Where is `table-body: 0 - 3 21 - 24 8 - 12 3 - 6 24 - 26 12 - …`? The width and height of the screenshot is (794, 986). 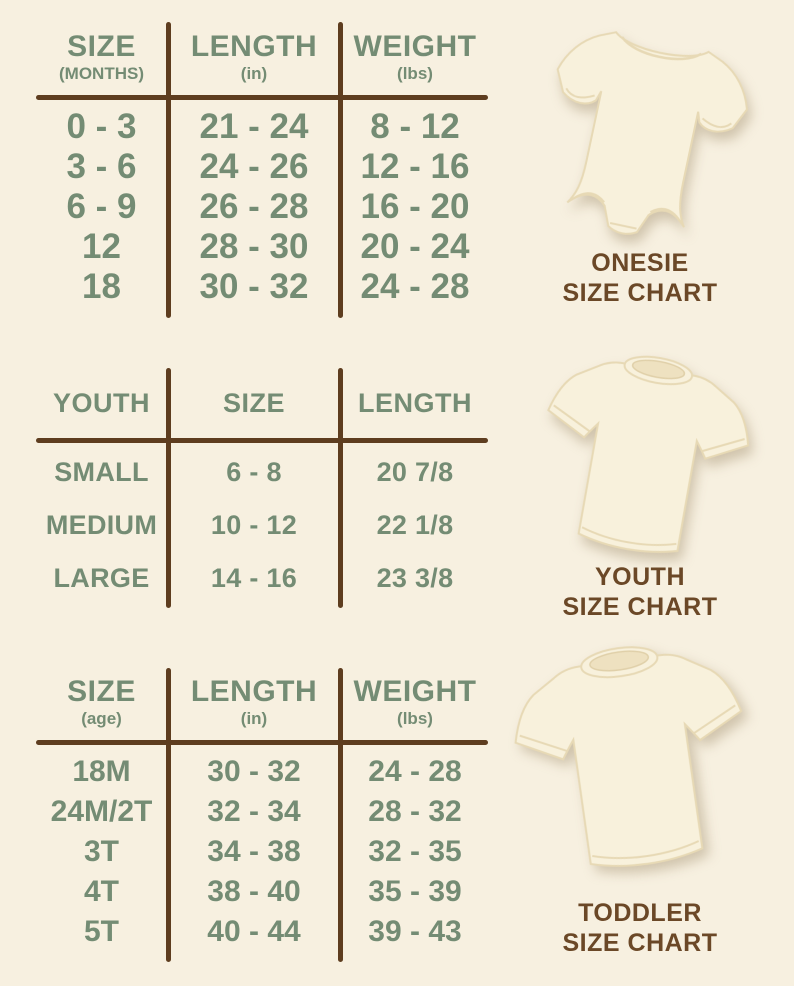 table-body: 0 - 3 21 - 24 8 - 12 3 - 6 24 - 26 12 - … is located at coordinates (262, 207).